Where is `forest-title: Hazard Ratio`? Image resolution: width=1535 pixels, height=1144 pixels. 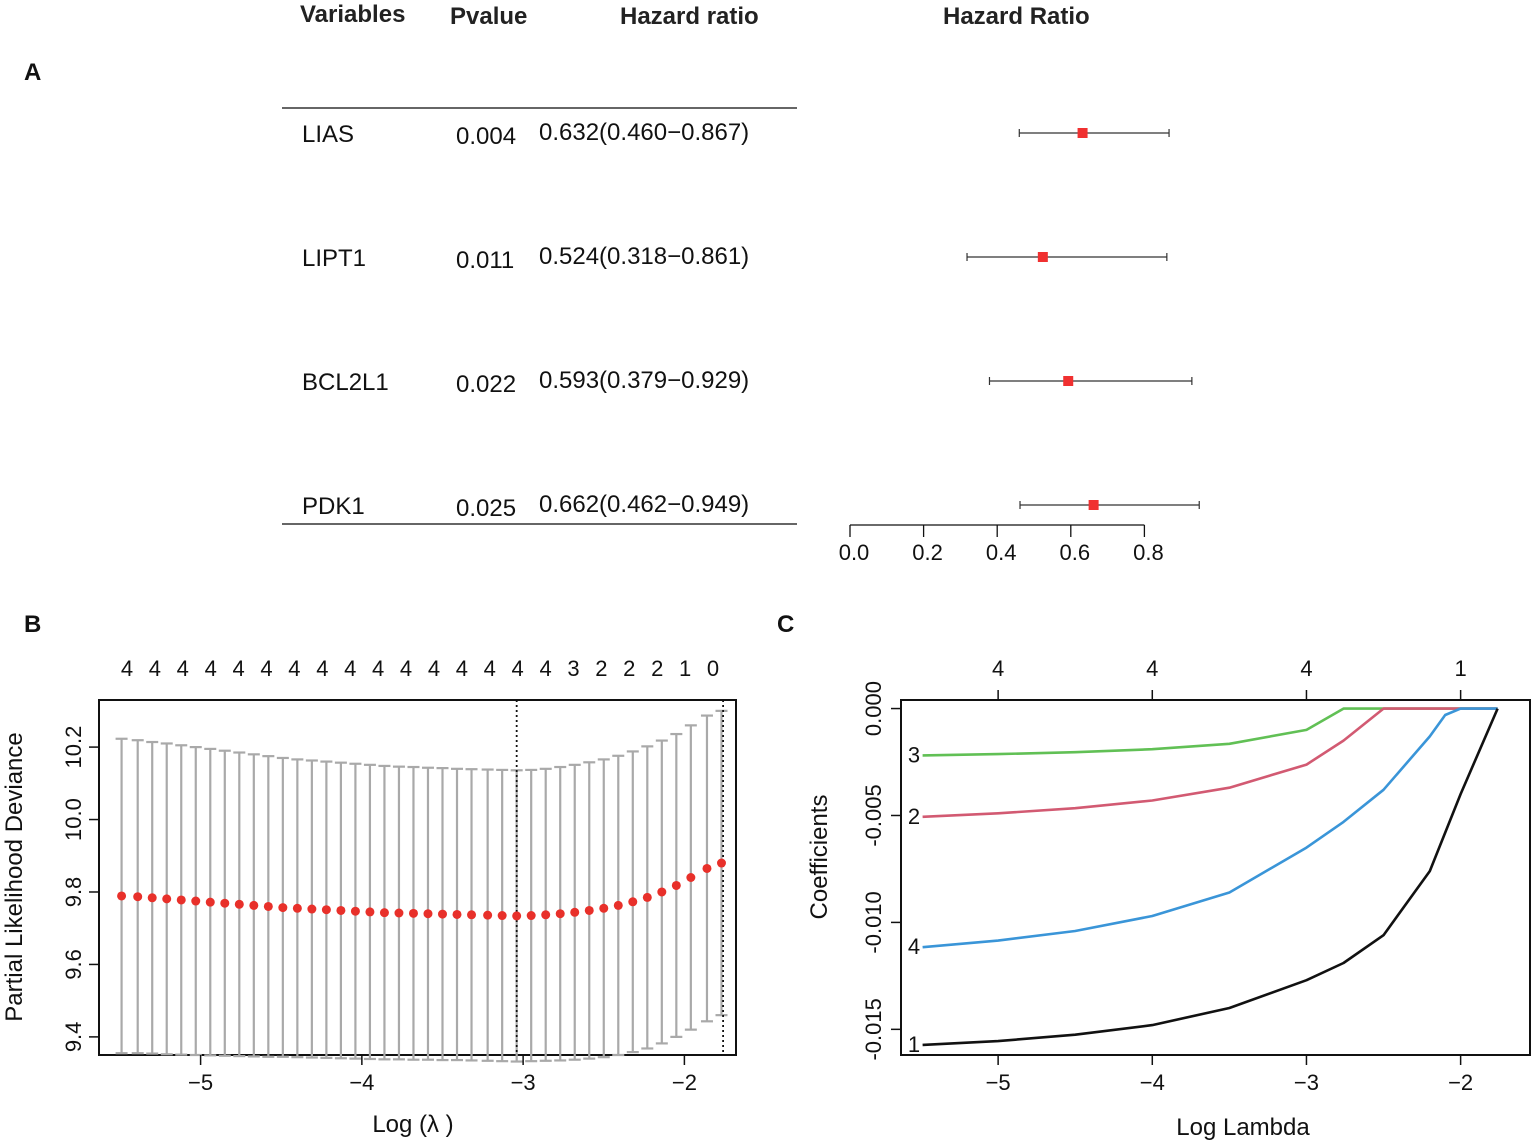 forest-title: Hazard Ratio is located at coordinates (1016, 16).